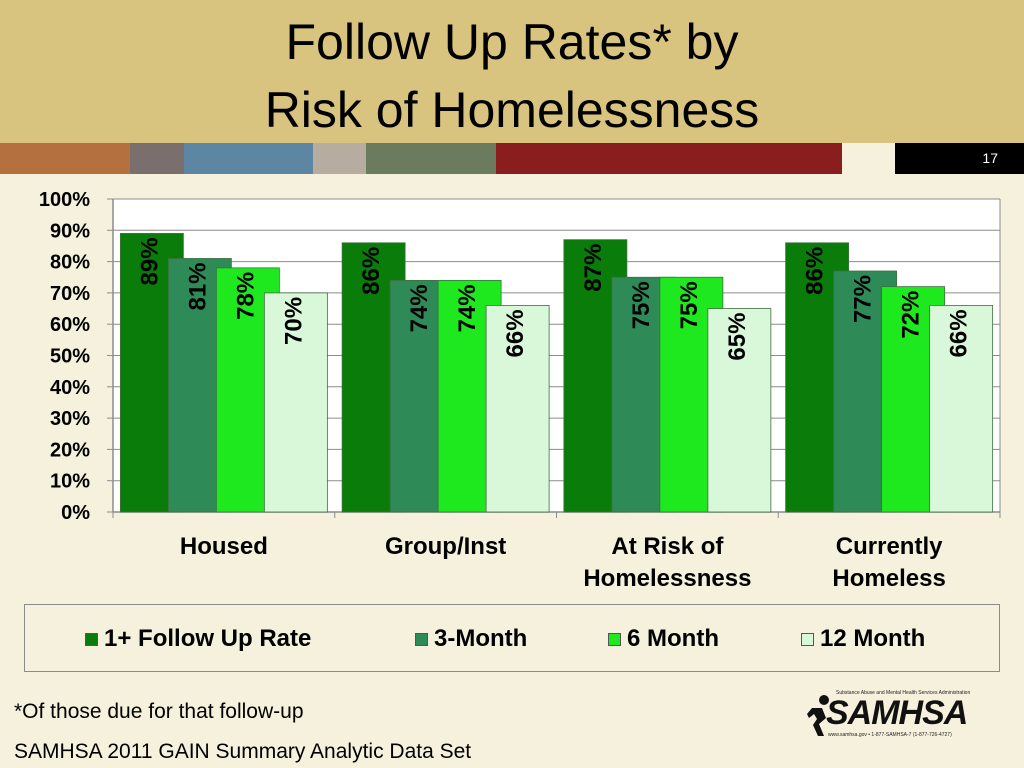  What do you see at coordinates (737, 337) in the screenshot?
I see `data-label: 65%` at bounding box center [737, 337].